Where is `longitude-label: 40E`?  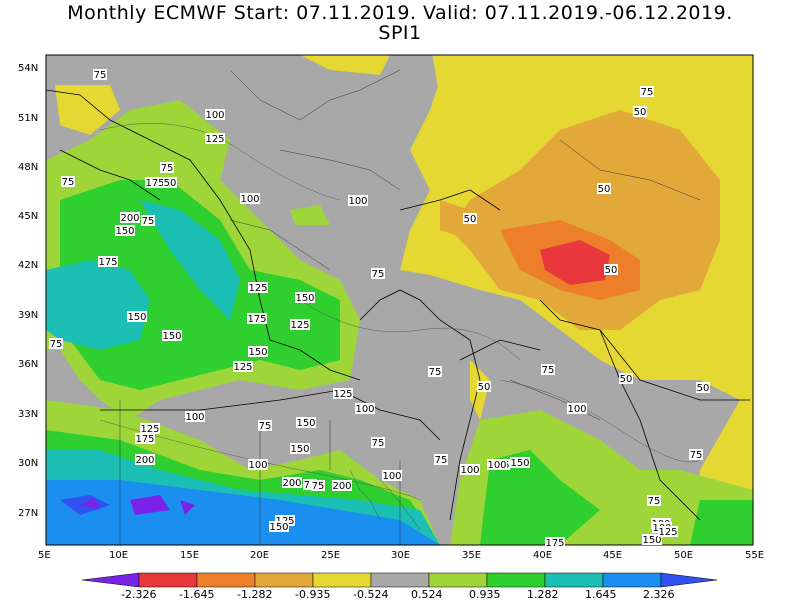
longitude-label: 40E is located at coordinates (543, 555).